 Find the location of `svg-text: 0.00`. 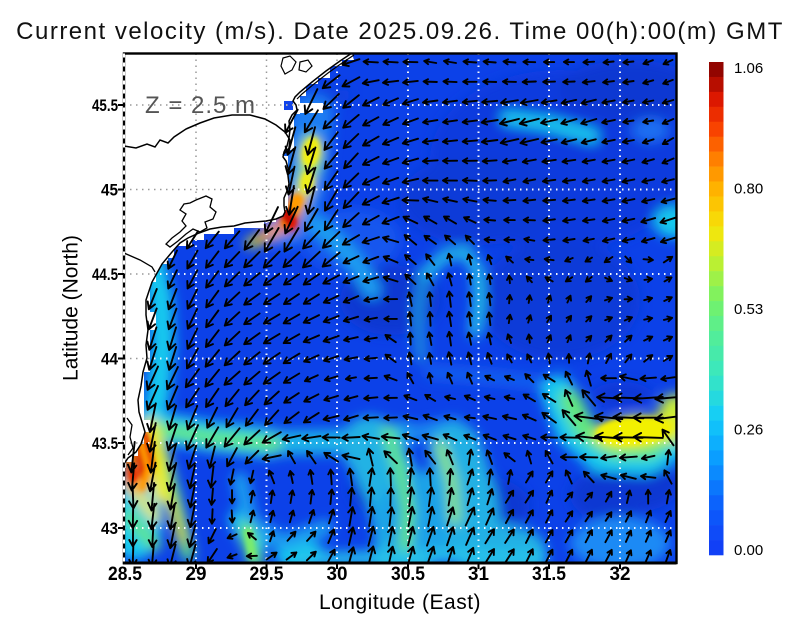

svg-text: 0.00 is located at coordinates (748, 550).